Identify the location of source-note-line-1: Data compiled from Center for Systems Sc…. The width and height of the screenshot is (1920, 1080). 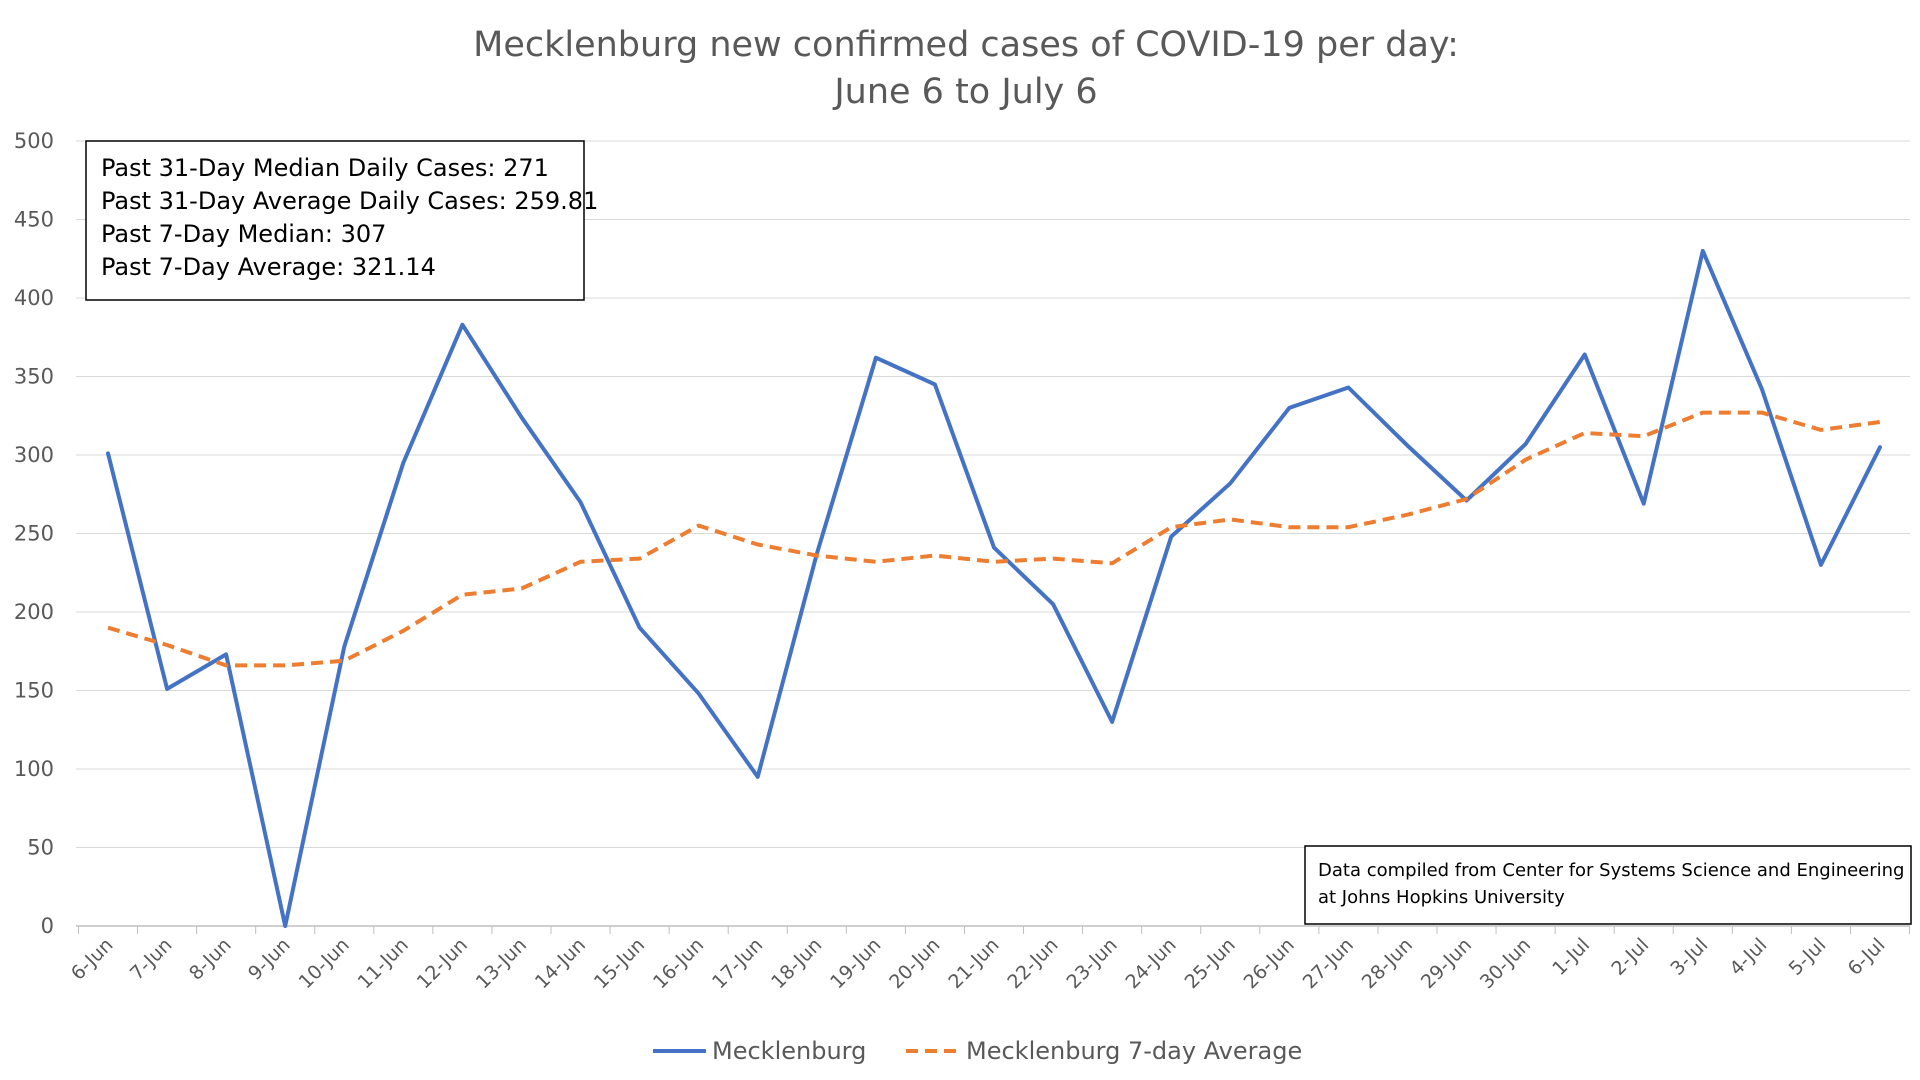
(1611, 870).